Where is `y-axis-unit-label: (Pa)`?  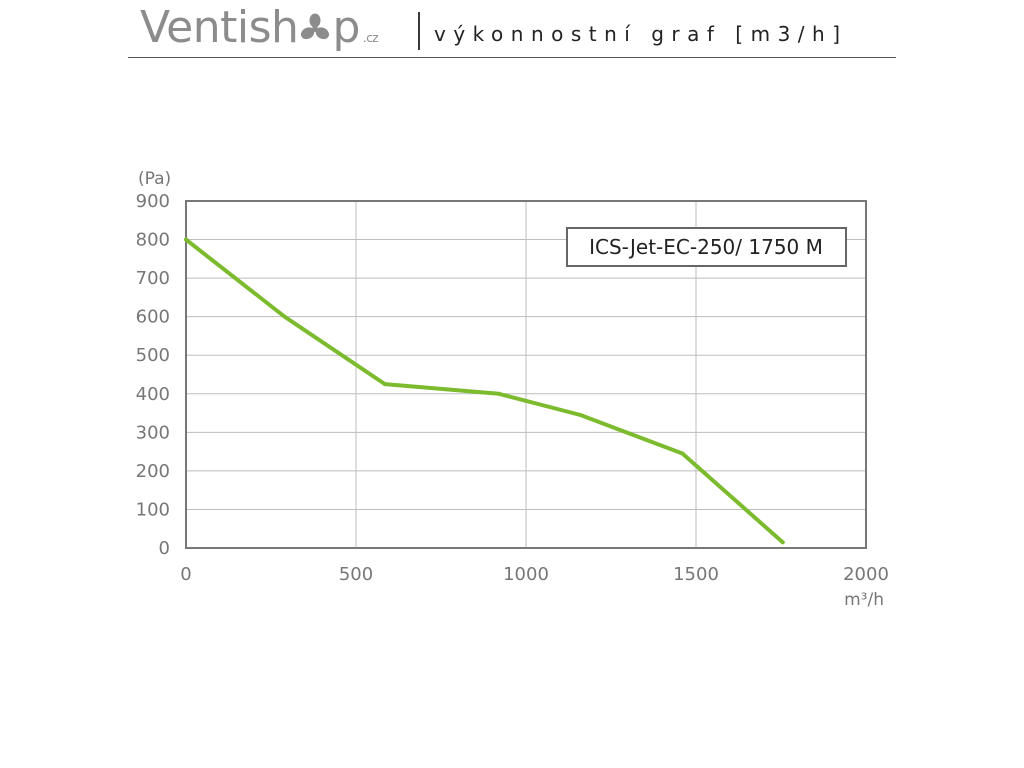
y-axis-unit-label: (Pa) is located at coordinates (154, 179).